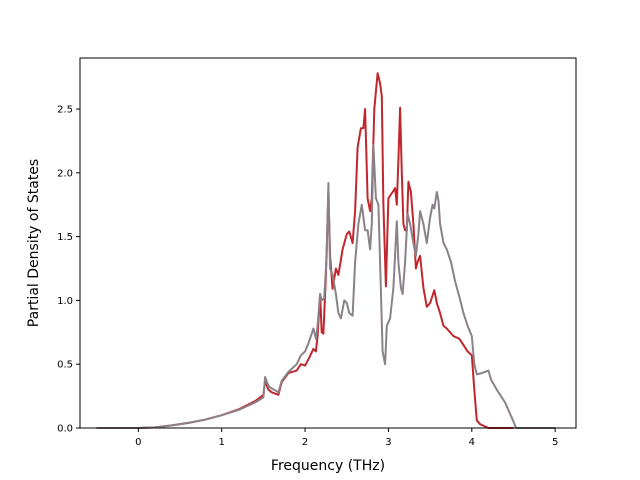 This screenshot has width=640, height=480. Describe the element at coordinates (138, 442) in the screenshot. I see `x-tick-label: 0` at that location.